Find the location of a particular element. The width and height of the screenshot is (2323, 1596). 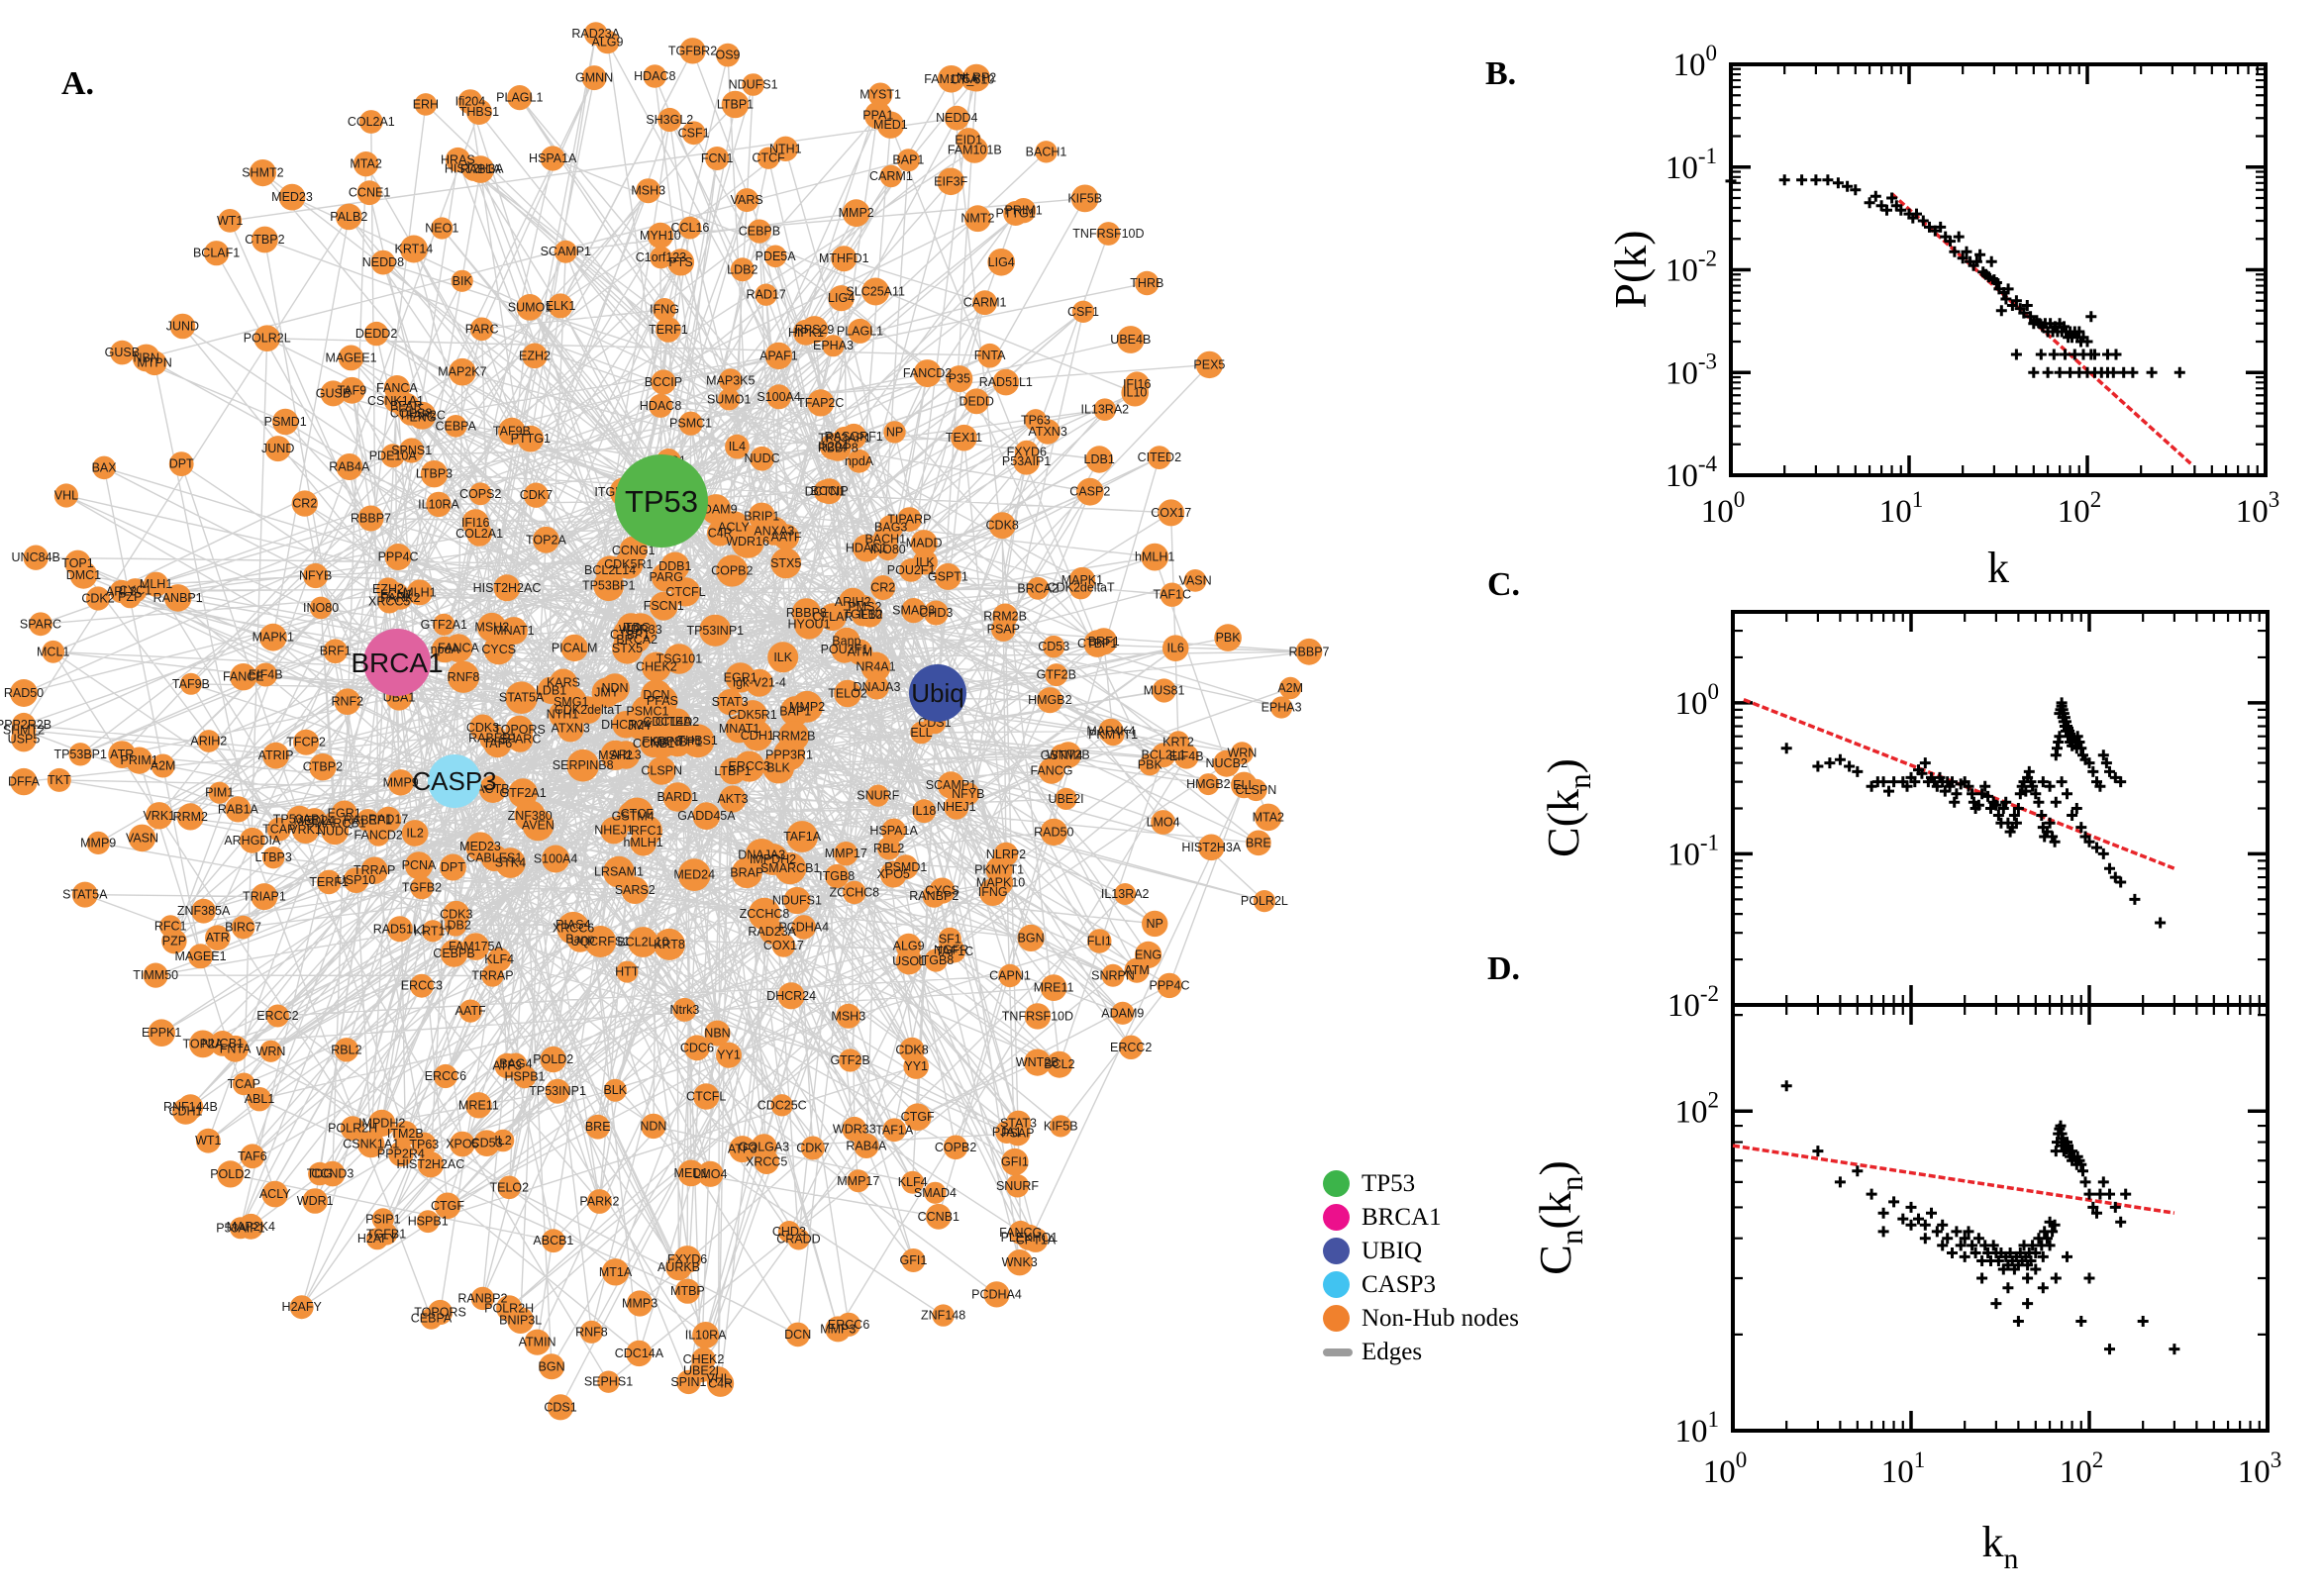

hub-node-casp3 is located at coordinates (454, 781).